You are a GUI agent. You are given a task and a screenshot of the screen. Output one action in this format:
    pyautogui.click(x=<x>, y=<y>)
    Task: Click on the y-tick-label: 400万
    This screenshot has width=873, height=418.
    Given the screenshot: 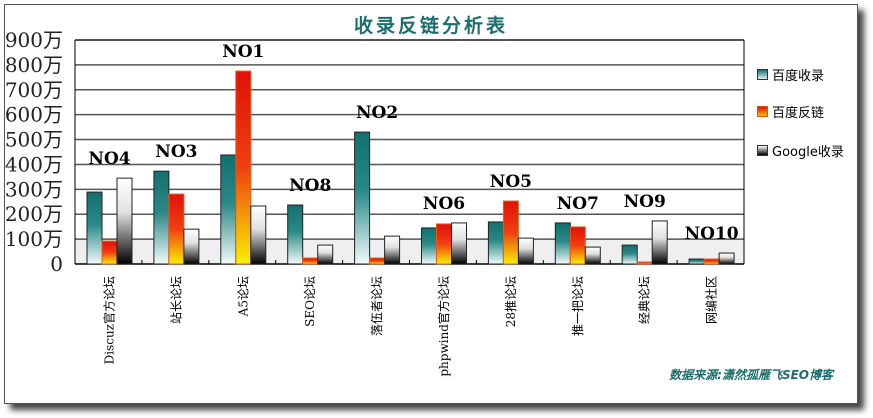 What is the action you would take?
    pyautogui.click(x=34, y=164)
    